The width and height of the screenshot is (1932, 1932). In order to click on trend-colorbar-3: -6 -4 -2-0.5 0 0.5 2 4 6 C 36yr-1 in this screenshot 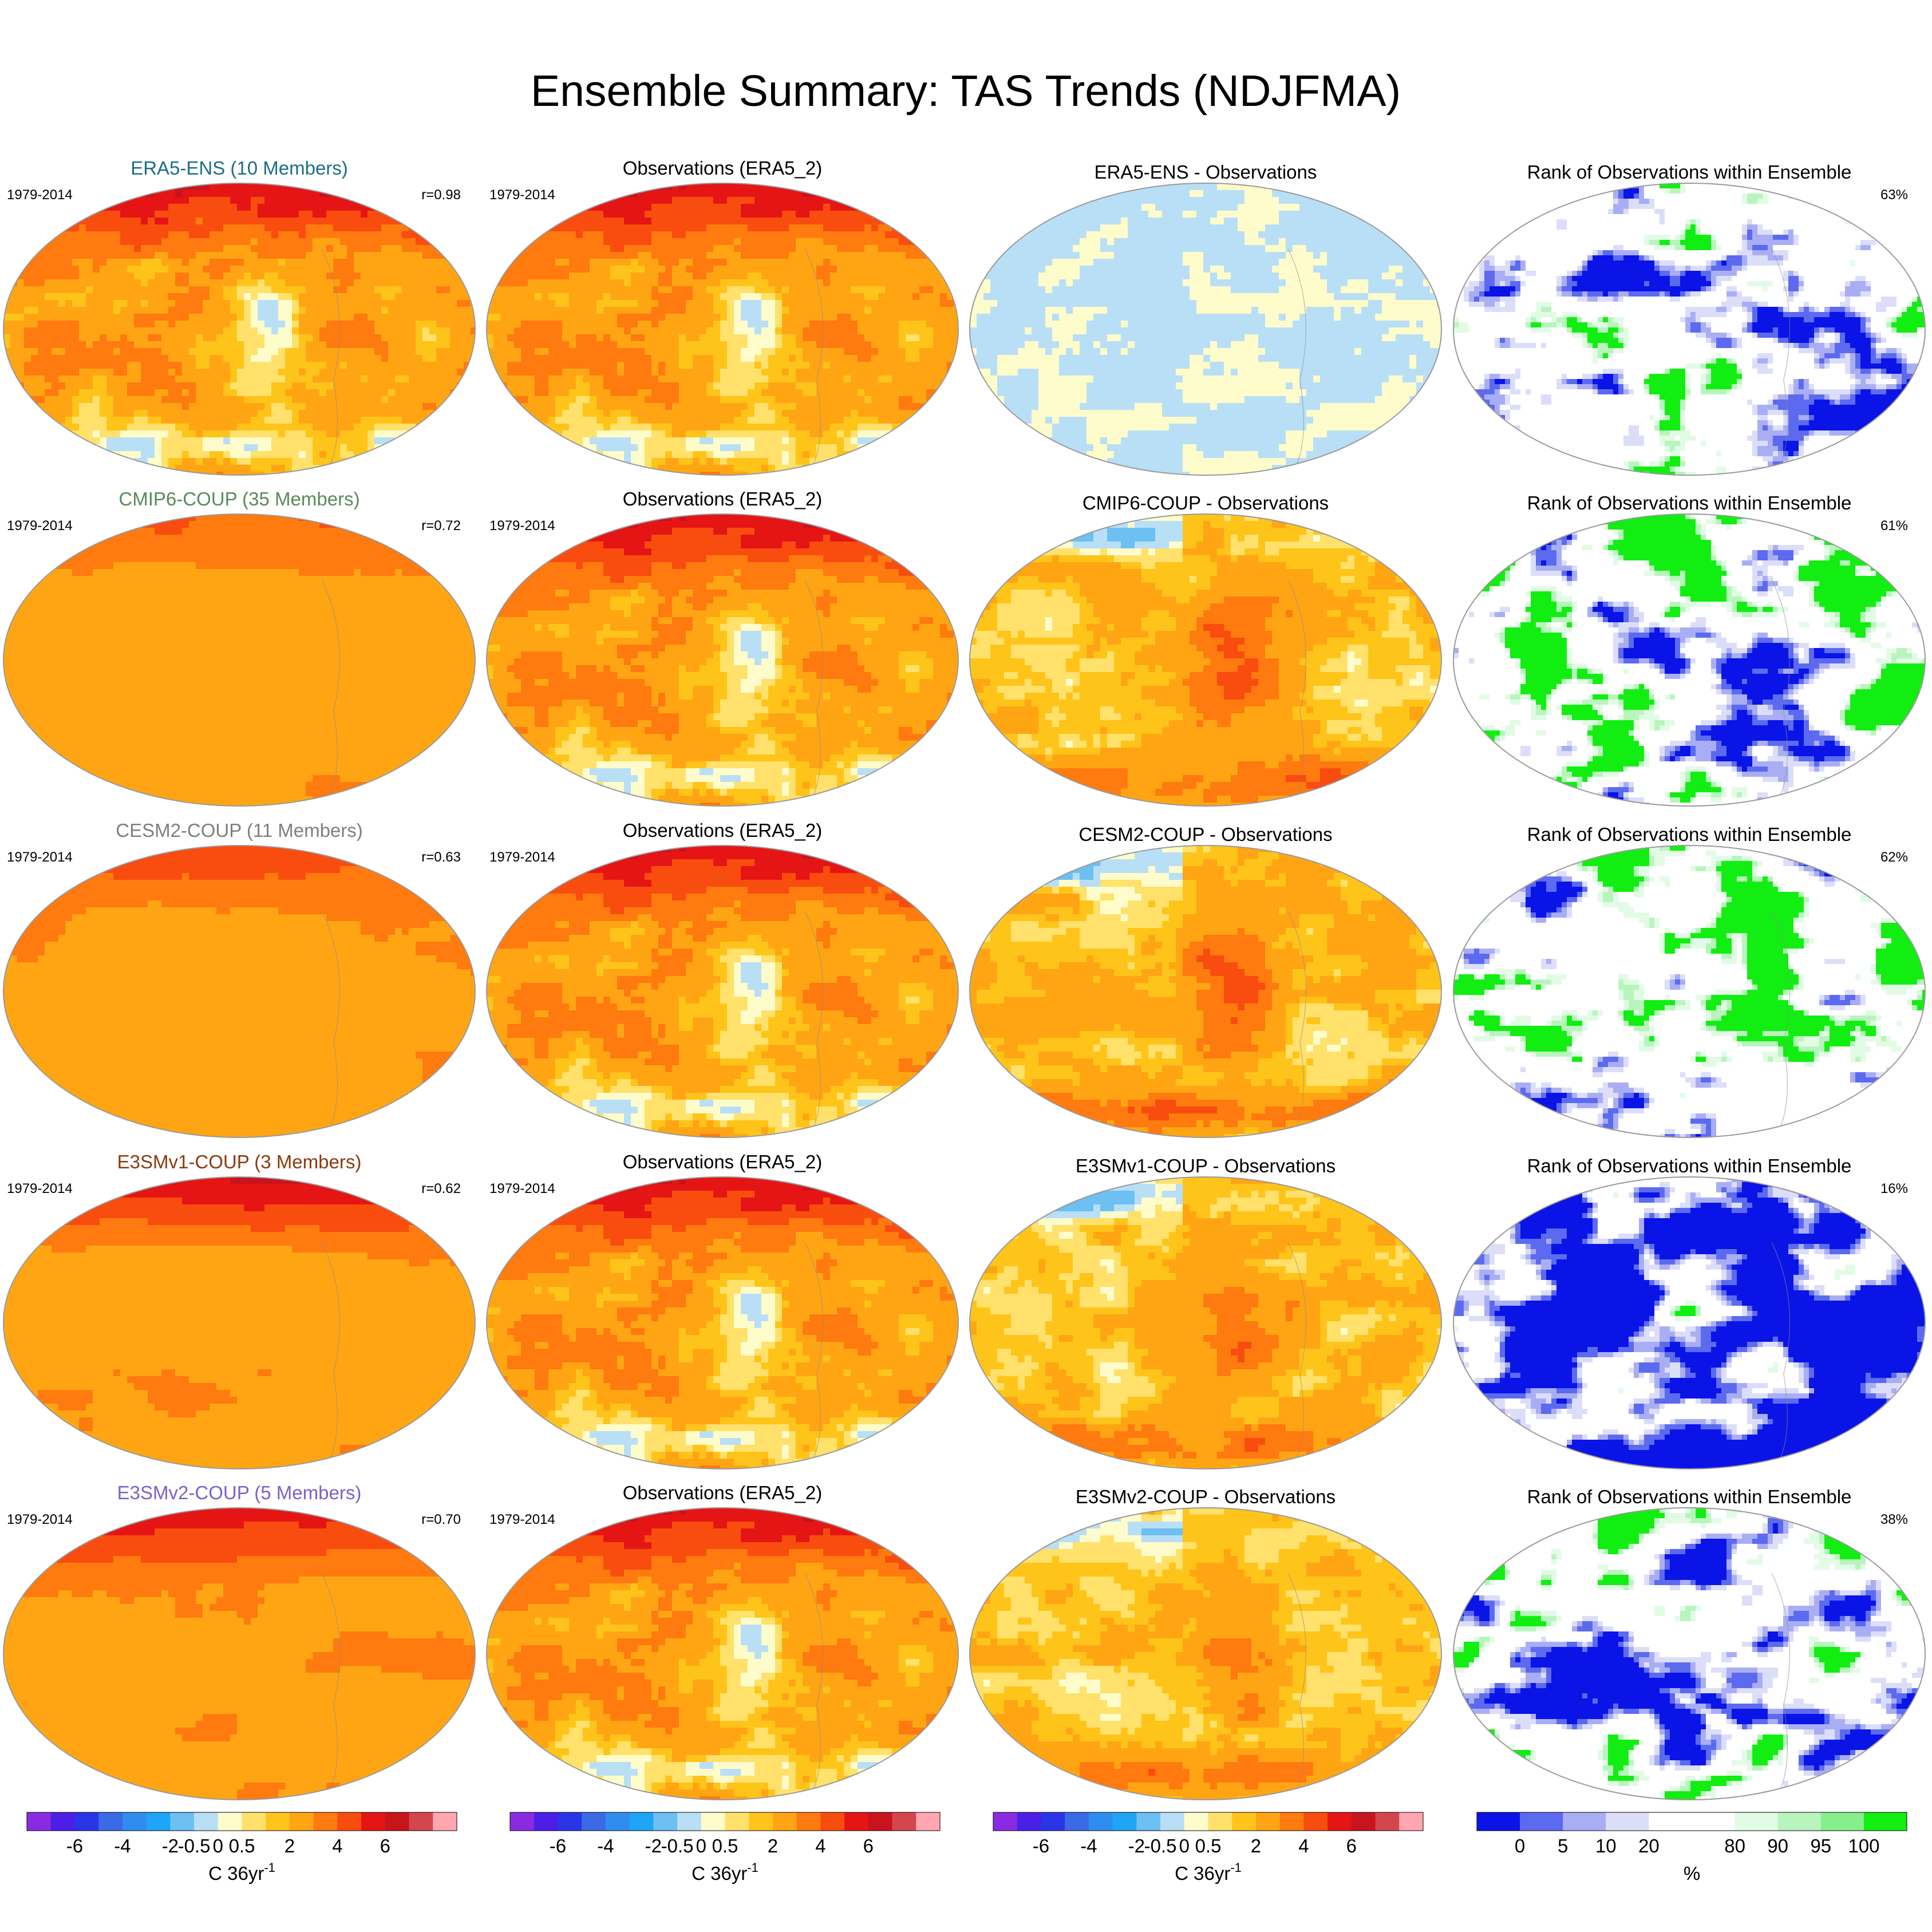, I will do `click(1208, 1848)`.